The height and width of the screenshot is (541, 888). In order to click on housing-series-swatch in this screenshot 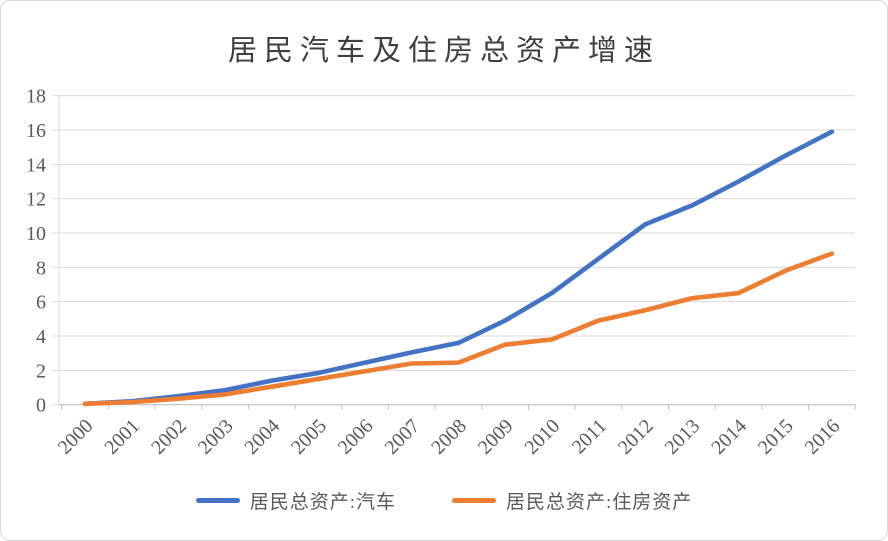, I will do `click(474, 500)`.